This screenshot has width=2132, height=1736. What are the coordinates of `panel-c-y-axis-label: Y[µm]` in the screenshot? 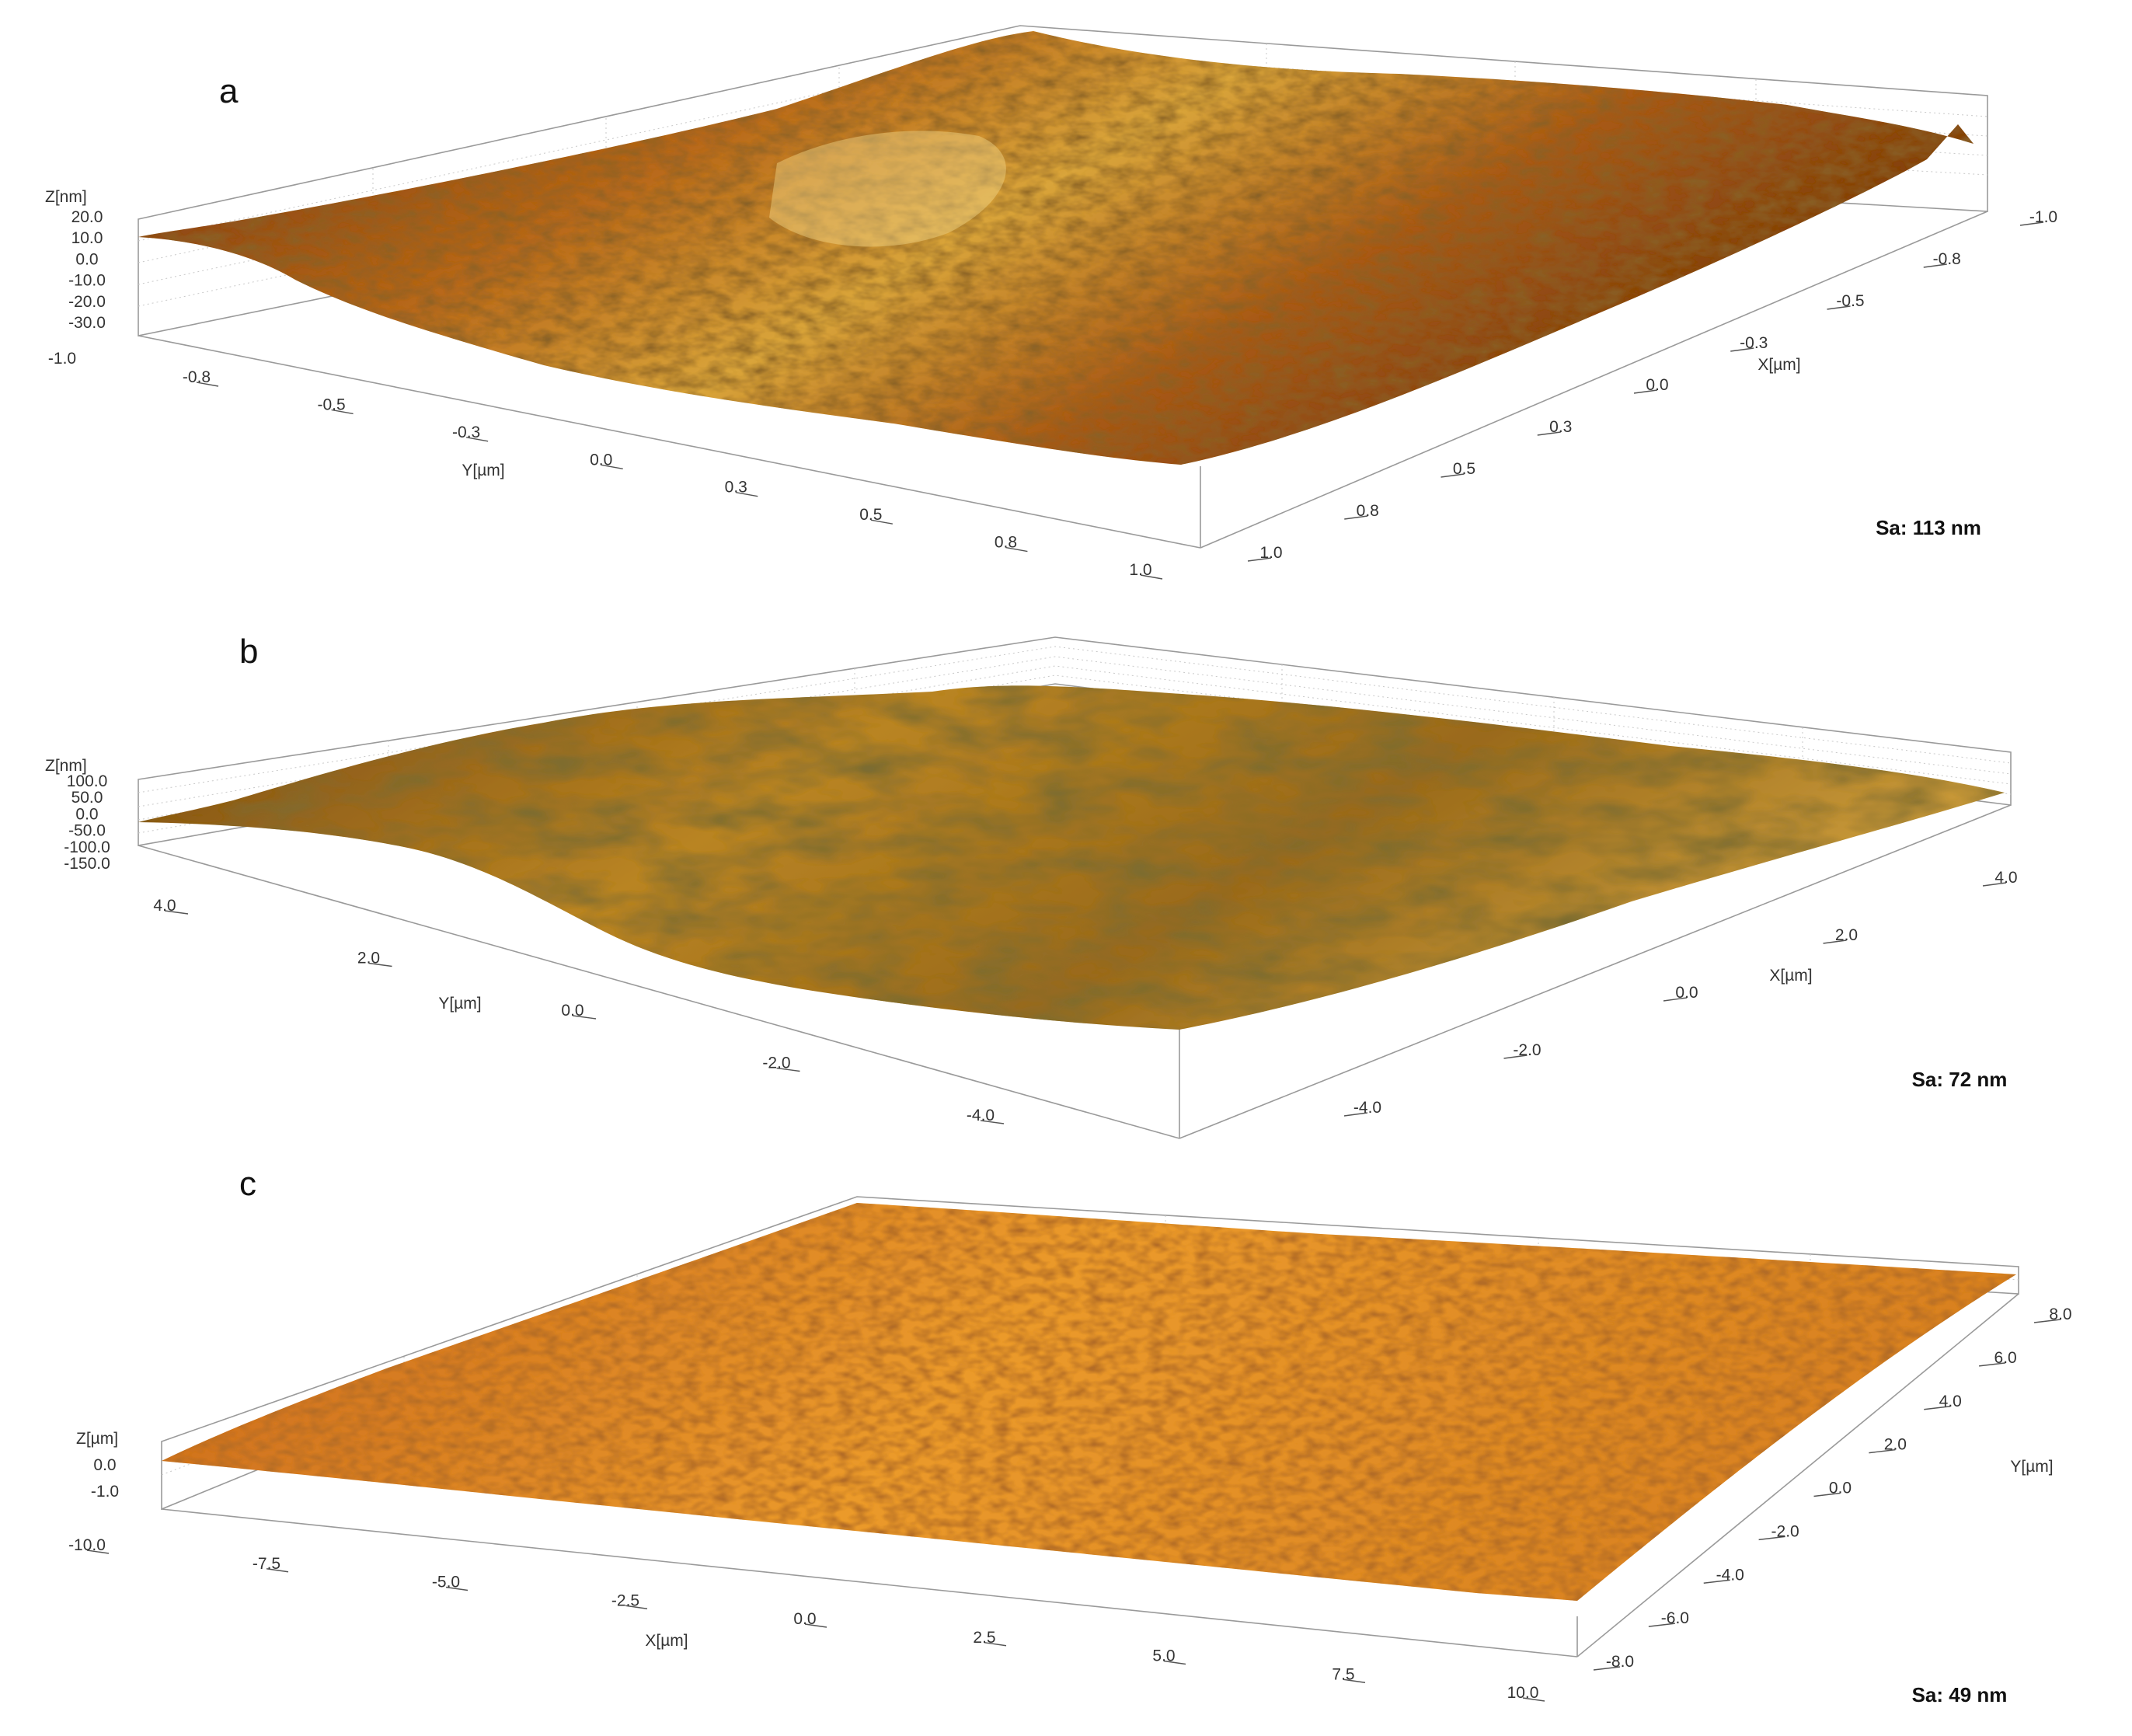 It's located at (2032, 1467).